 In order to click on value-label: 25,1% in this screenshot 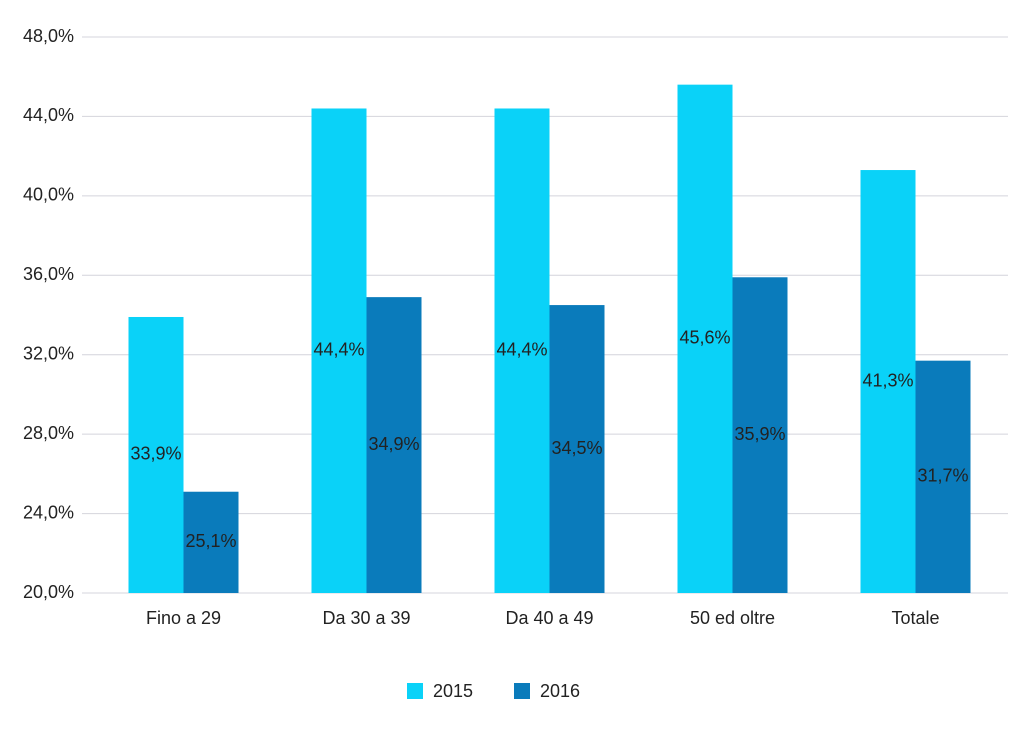, I will do `click(210, 541)`.